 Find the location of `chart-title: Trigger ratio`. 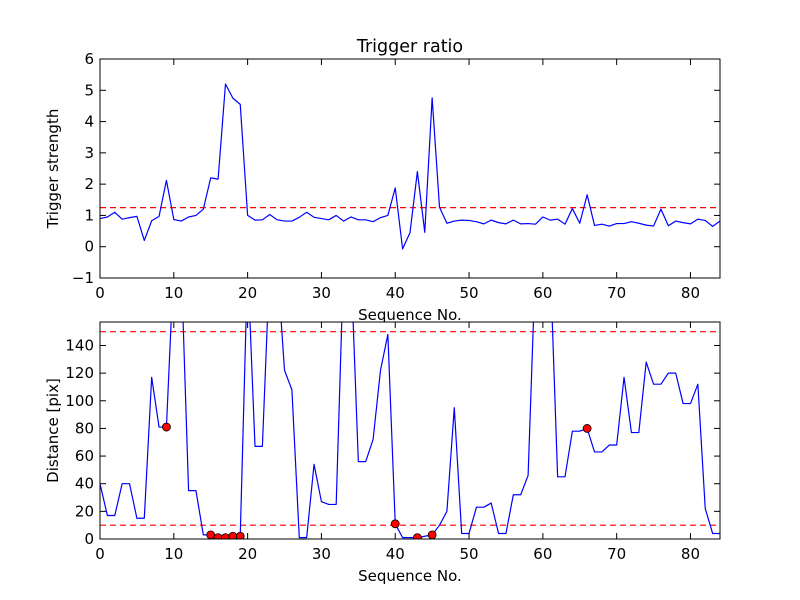

chart-title: Trigger ratio is located at coordinates (409, 47).